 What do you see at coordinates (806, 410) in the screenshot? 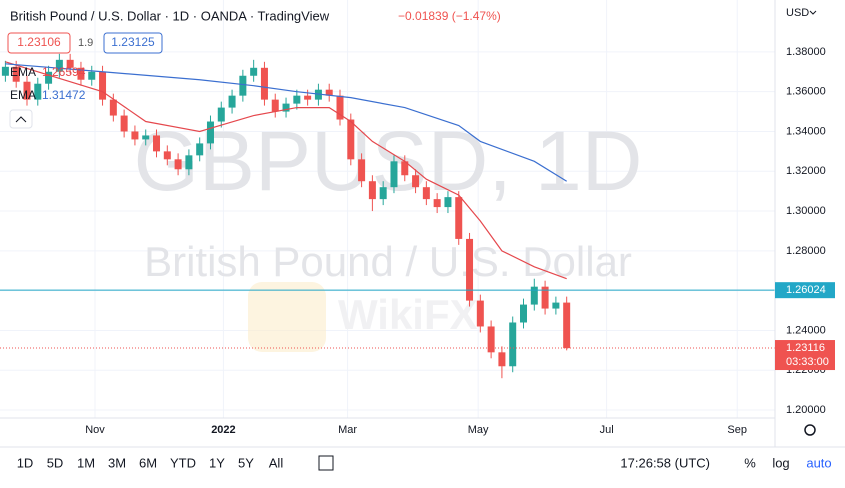
I see `y-tick-label: 1.20000` at bounding box center [806, 410].